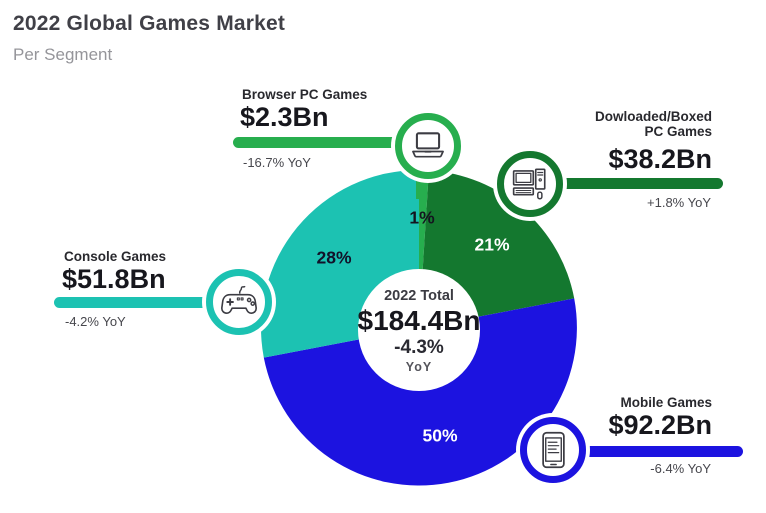 The height and width of the screenshot is (513, 766). What do you see at coordinates (666, 402) in the screenshot?
I see `callout-label-mobile: Mobile Games` at bounding box center [666, 402].